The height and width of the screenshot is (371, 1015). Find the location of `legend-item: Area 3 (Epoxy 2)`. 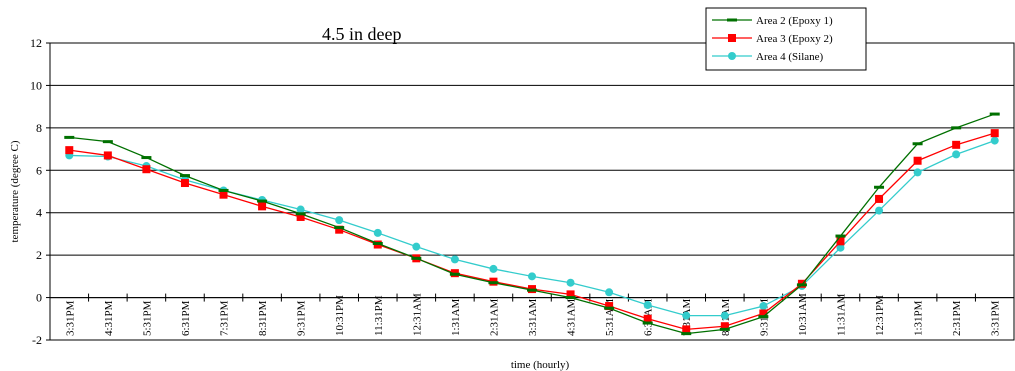

legend-item: Area 3 (Epoxy 2) is located at coordinates (772, 39).